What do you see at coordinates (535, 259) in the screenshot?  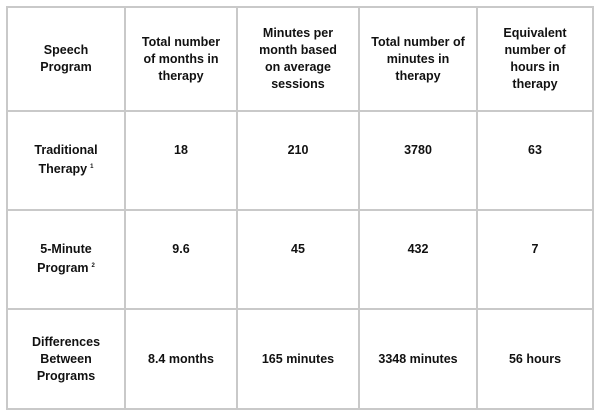 I see `table-cell: 7` at bounding box center [535, 259].